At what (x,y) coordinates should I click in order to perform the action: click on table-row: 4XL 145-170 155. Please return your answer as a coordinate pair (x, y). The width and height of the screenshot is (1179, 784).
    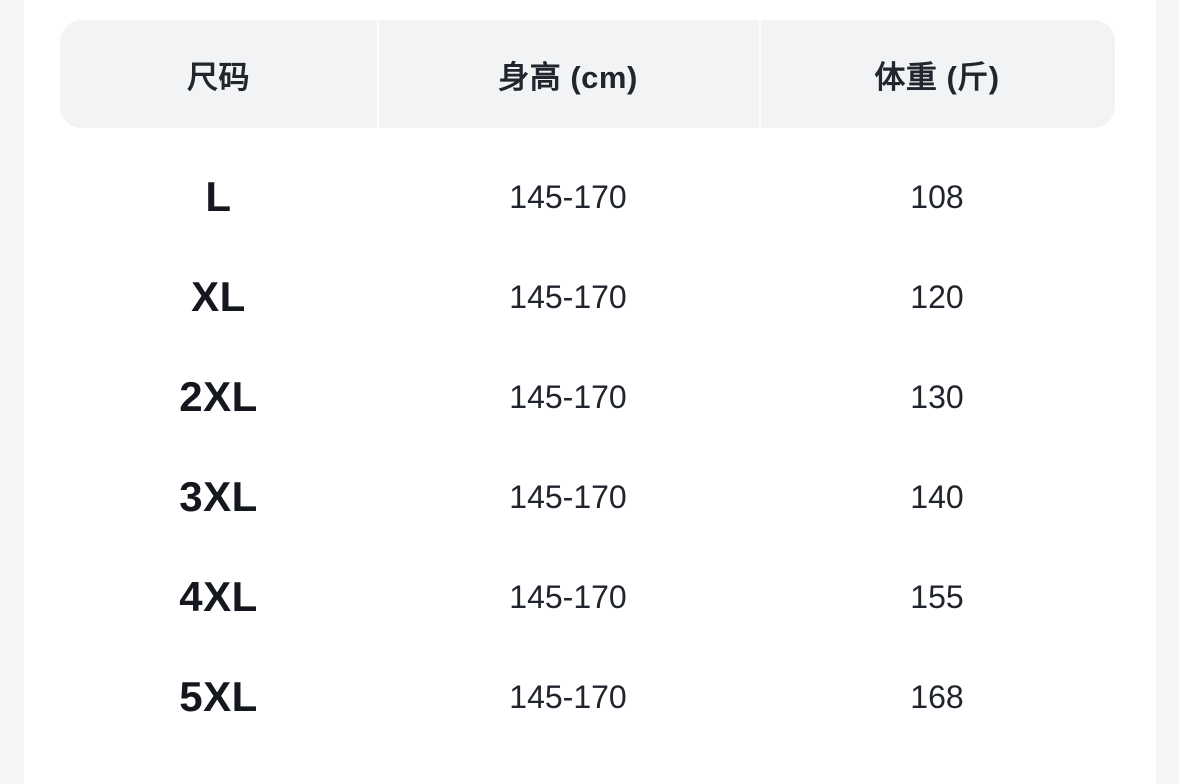
    Looking at the image, I should click on (587, 597).